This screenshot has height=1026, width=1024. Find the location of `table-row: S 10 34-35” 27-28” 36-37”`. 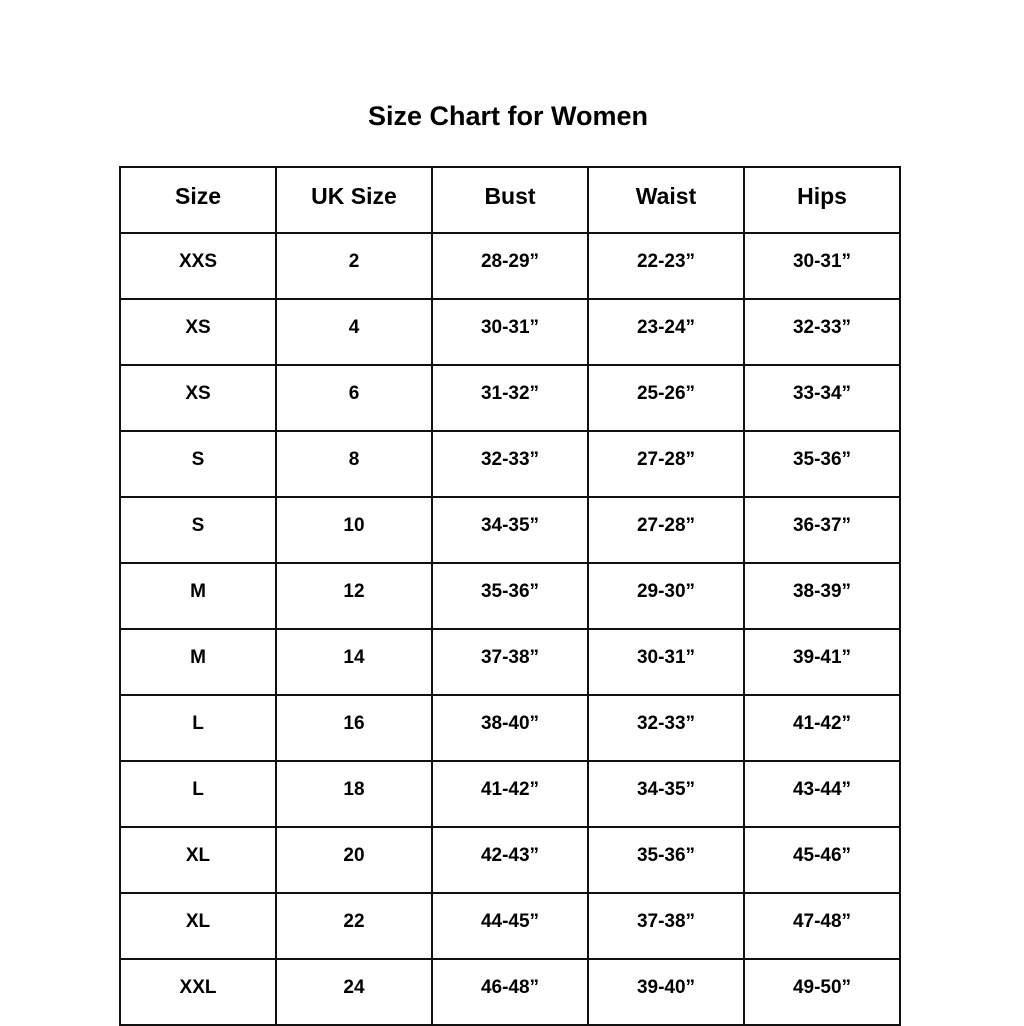

table-row: S 10 34-35” 27-28” 36-37” is located at coordinates (510, 530).